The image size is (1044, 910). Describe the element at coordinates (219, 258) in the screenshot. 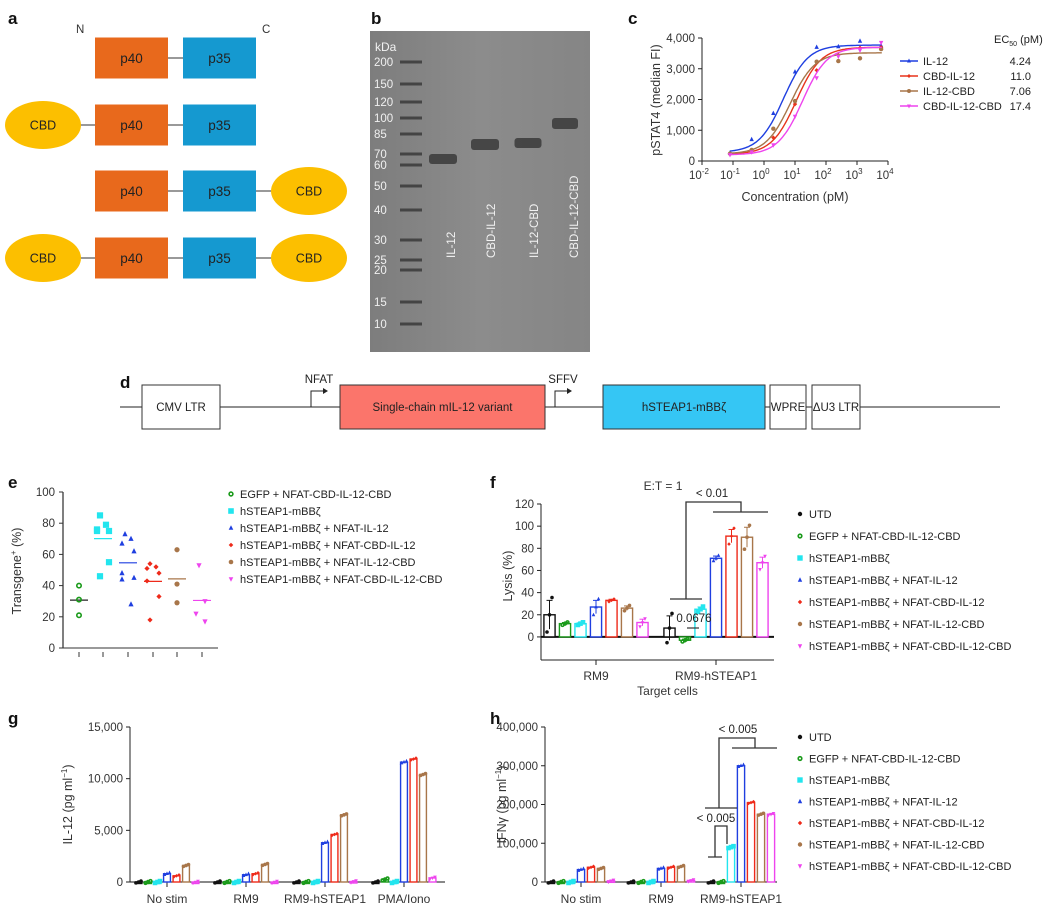

I see `p35-domain` at that location.